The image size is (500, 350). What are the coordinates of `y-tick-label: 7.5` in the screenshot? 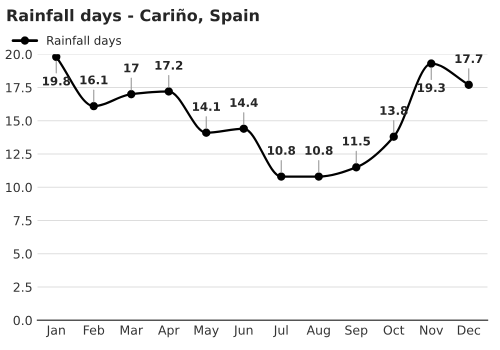 It's located at (23, 221).